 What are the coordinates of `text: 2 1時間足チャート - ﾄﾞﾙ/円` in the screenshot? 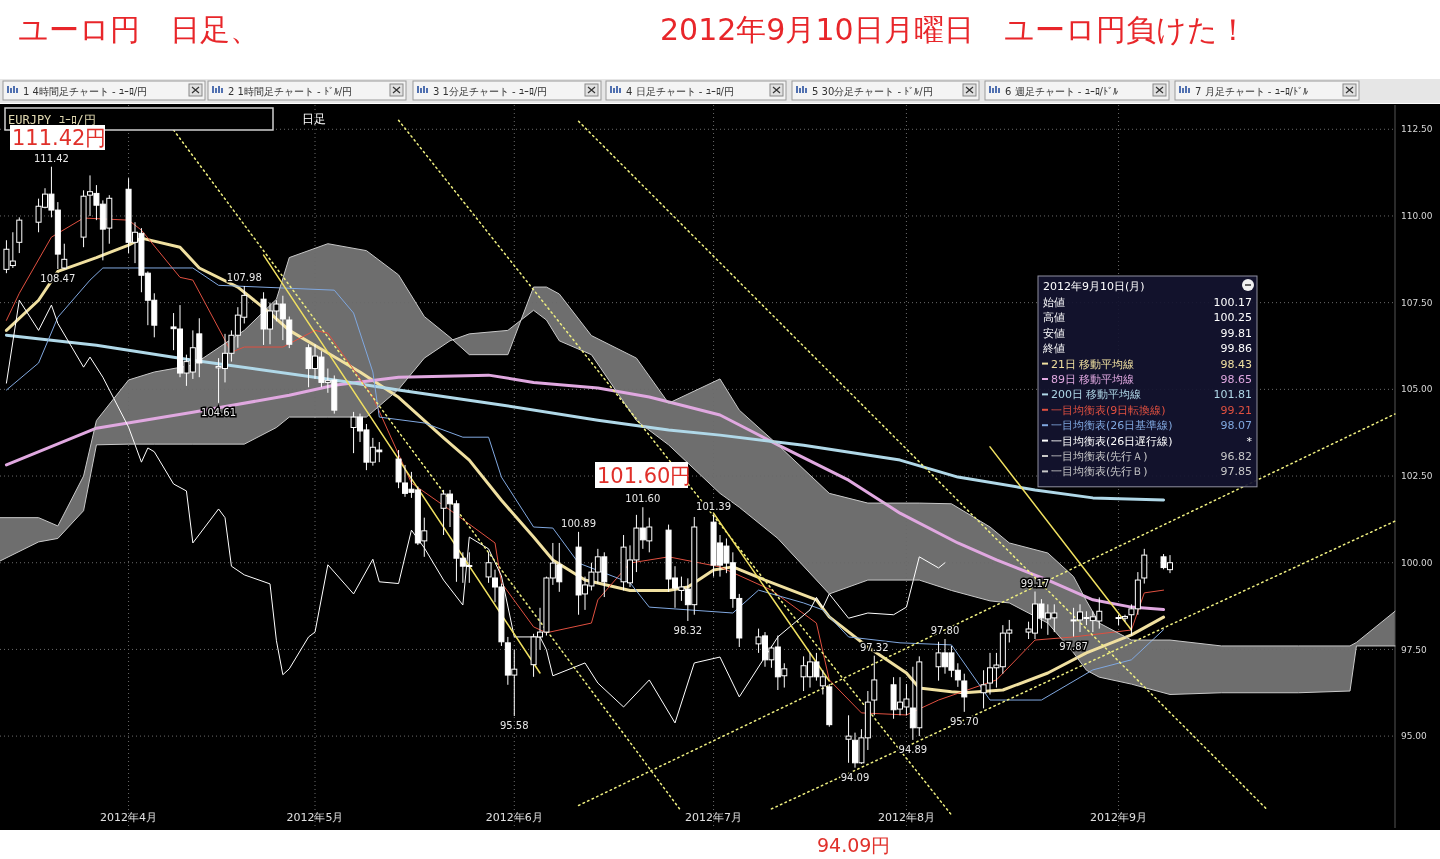 It's located at (290, 91).